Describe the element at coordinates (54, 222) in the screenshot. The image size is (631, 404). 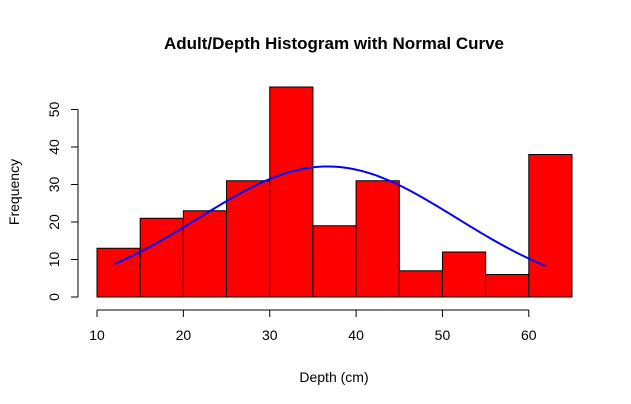
I see `y-tick-label: 20` at that location.